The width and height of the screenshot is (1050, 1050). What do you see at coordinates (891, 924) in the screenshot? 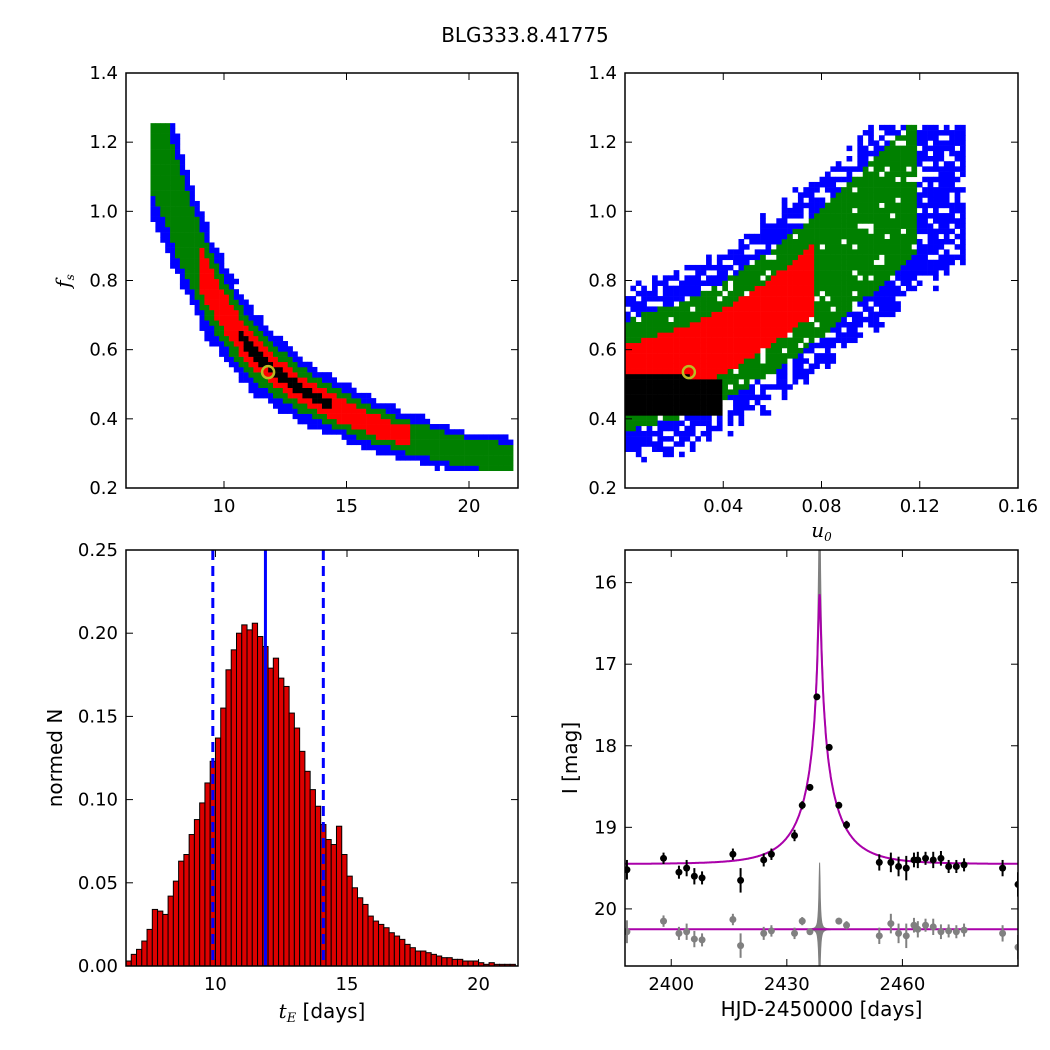
I see `residual-point` at bounding box center [891, 924].